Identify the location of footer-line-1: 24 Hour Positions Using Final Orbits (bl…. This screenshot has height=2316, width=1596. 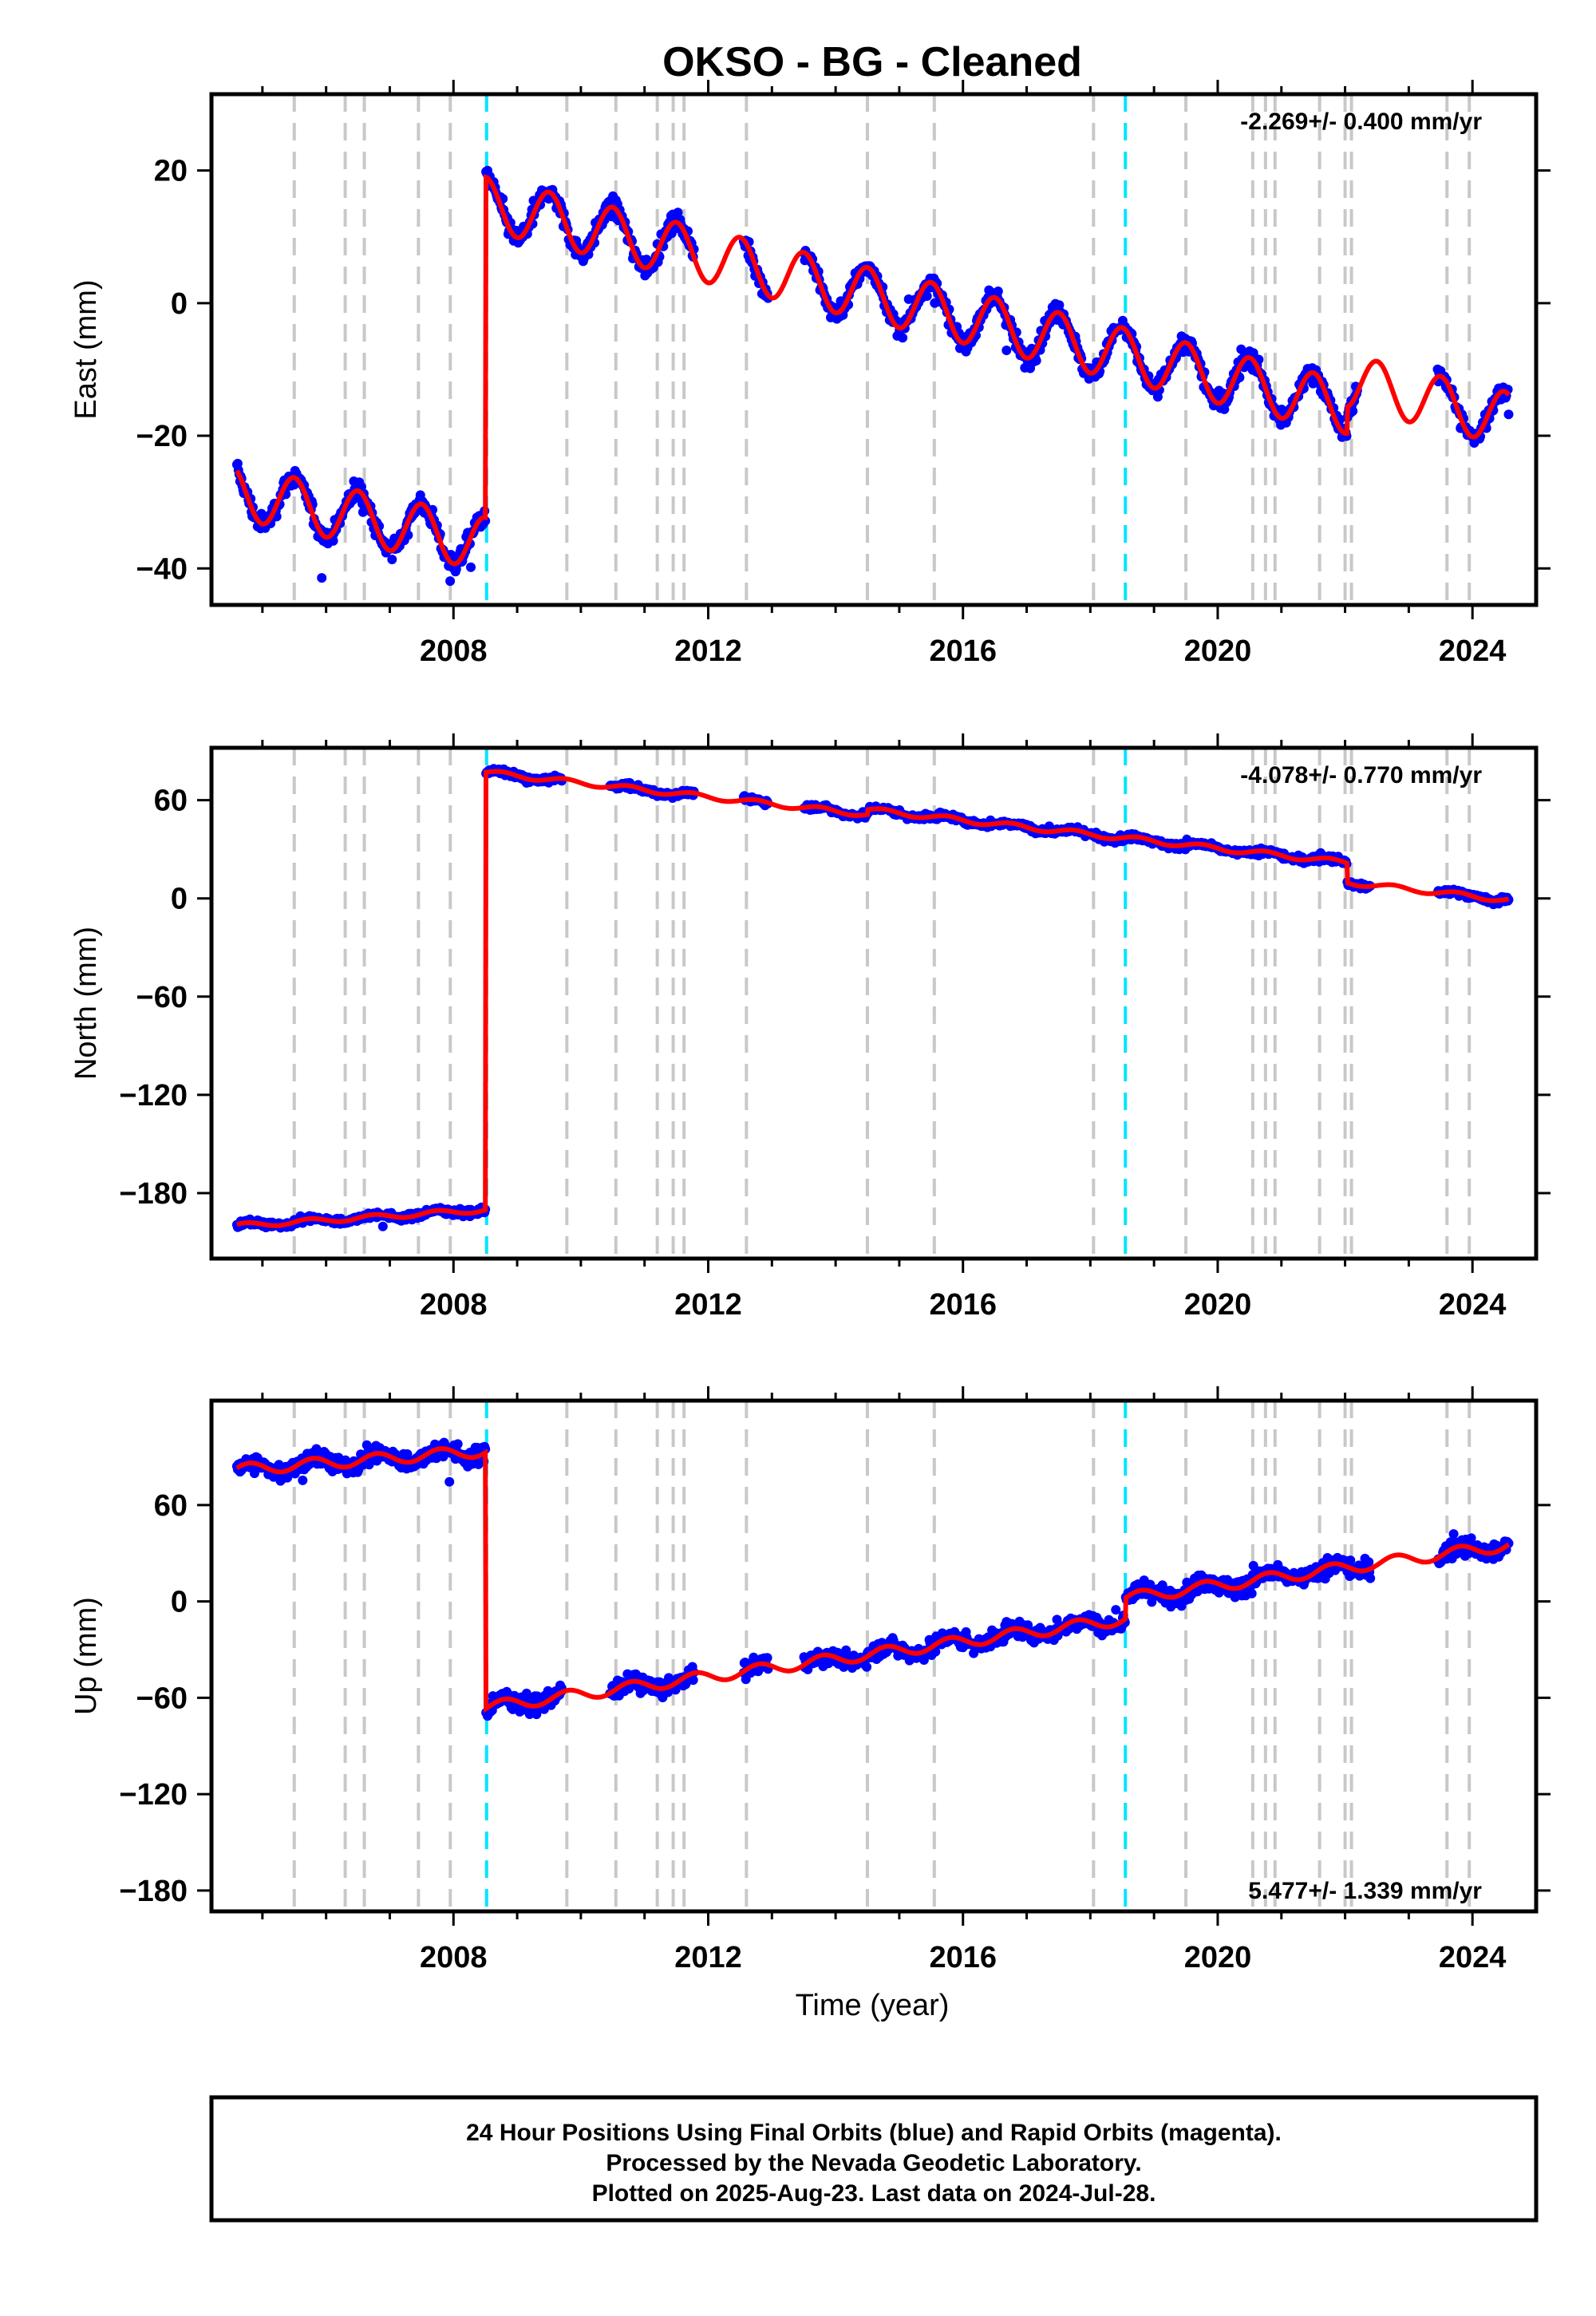
(874, 2133).